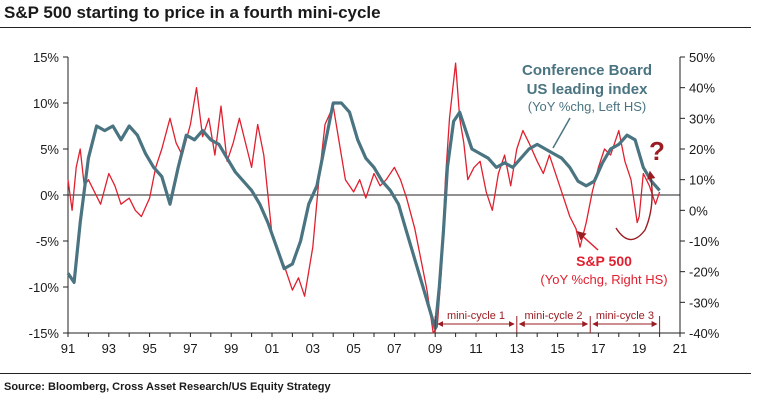 This screenshot has width=757, height=403. I want to click on right-tick-label: -10%, so click(704, 241).